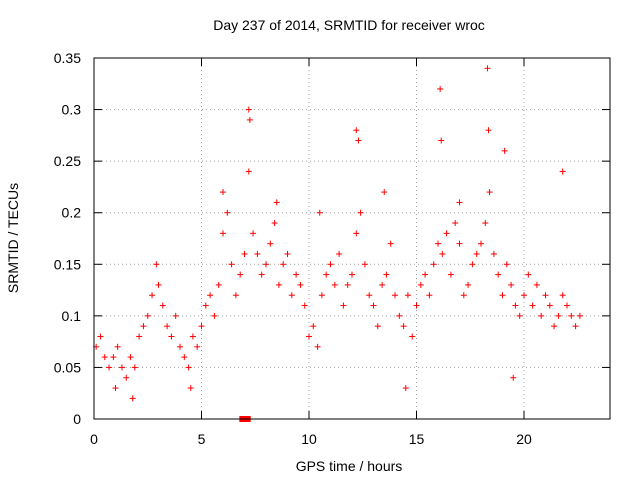  What do you see at coordinates (72, 316) in the screenshot?
I see `y-tick-label-2: 0.1` at bounding box center [72, 316].